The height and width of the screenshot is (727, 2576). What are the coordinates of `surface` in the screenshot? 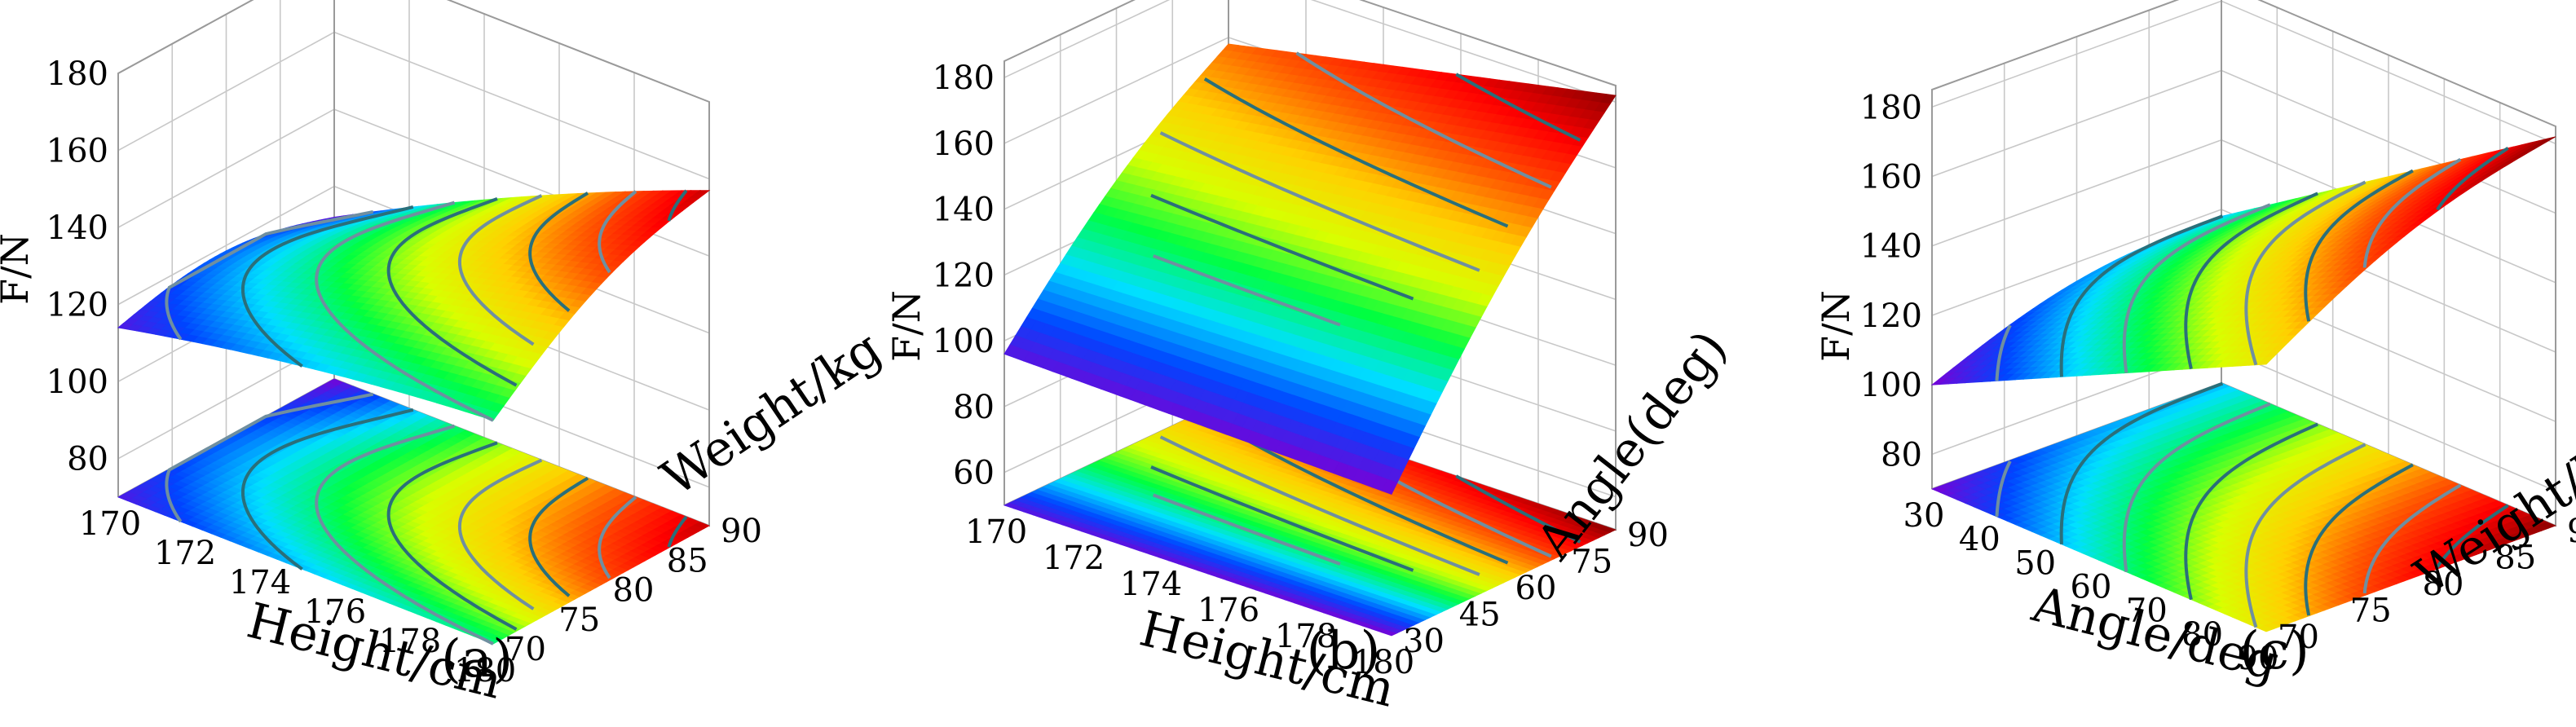 It's located at (413, 306).